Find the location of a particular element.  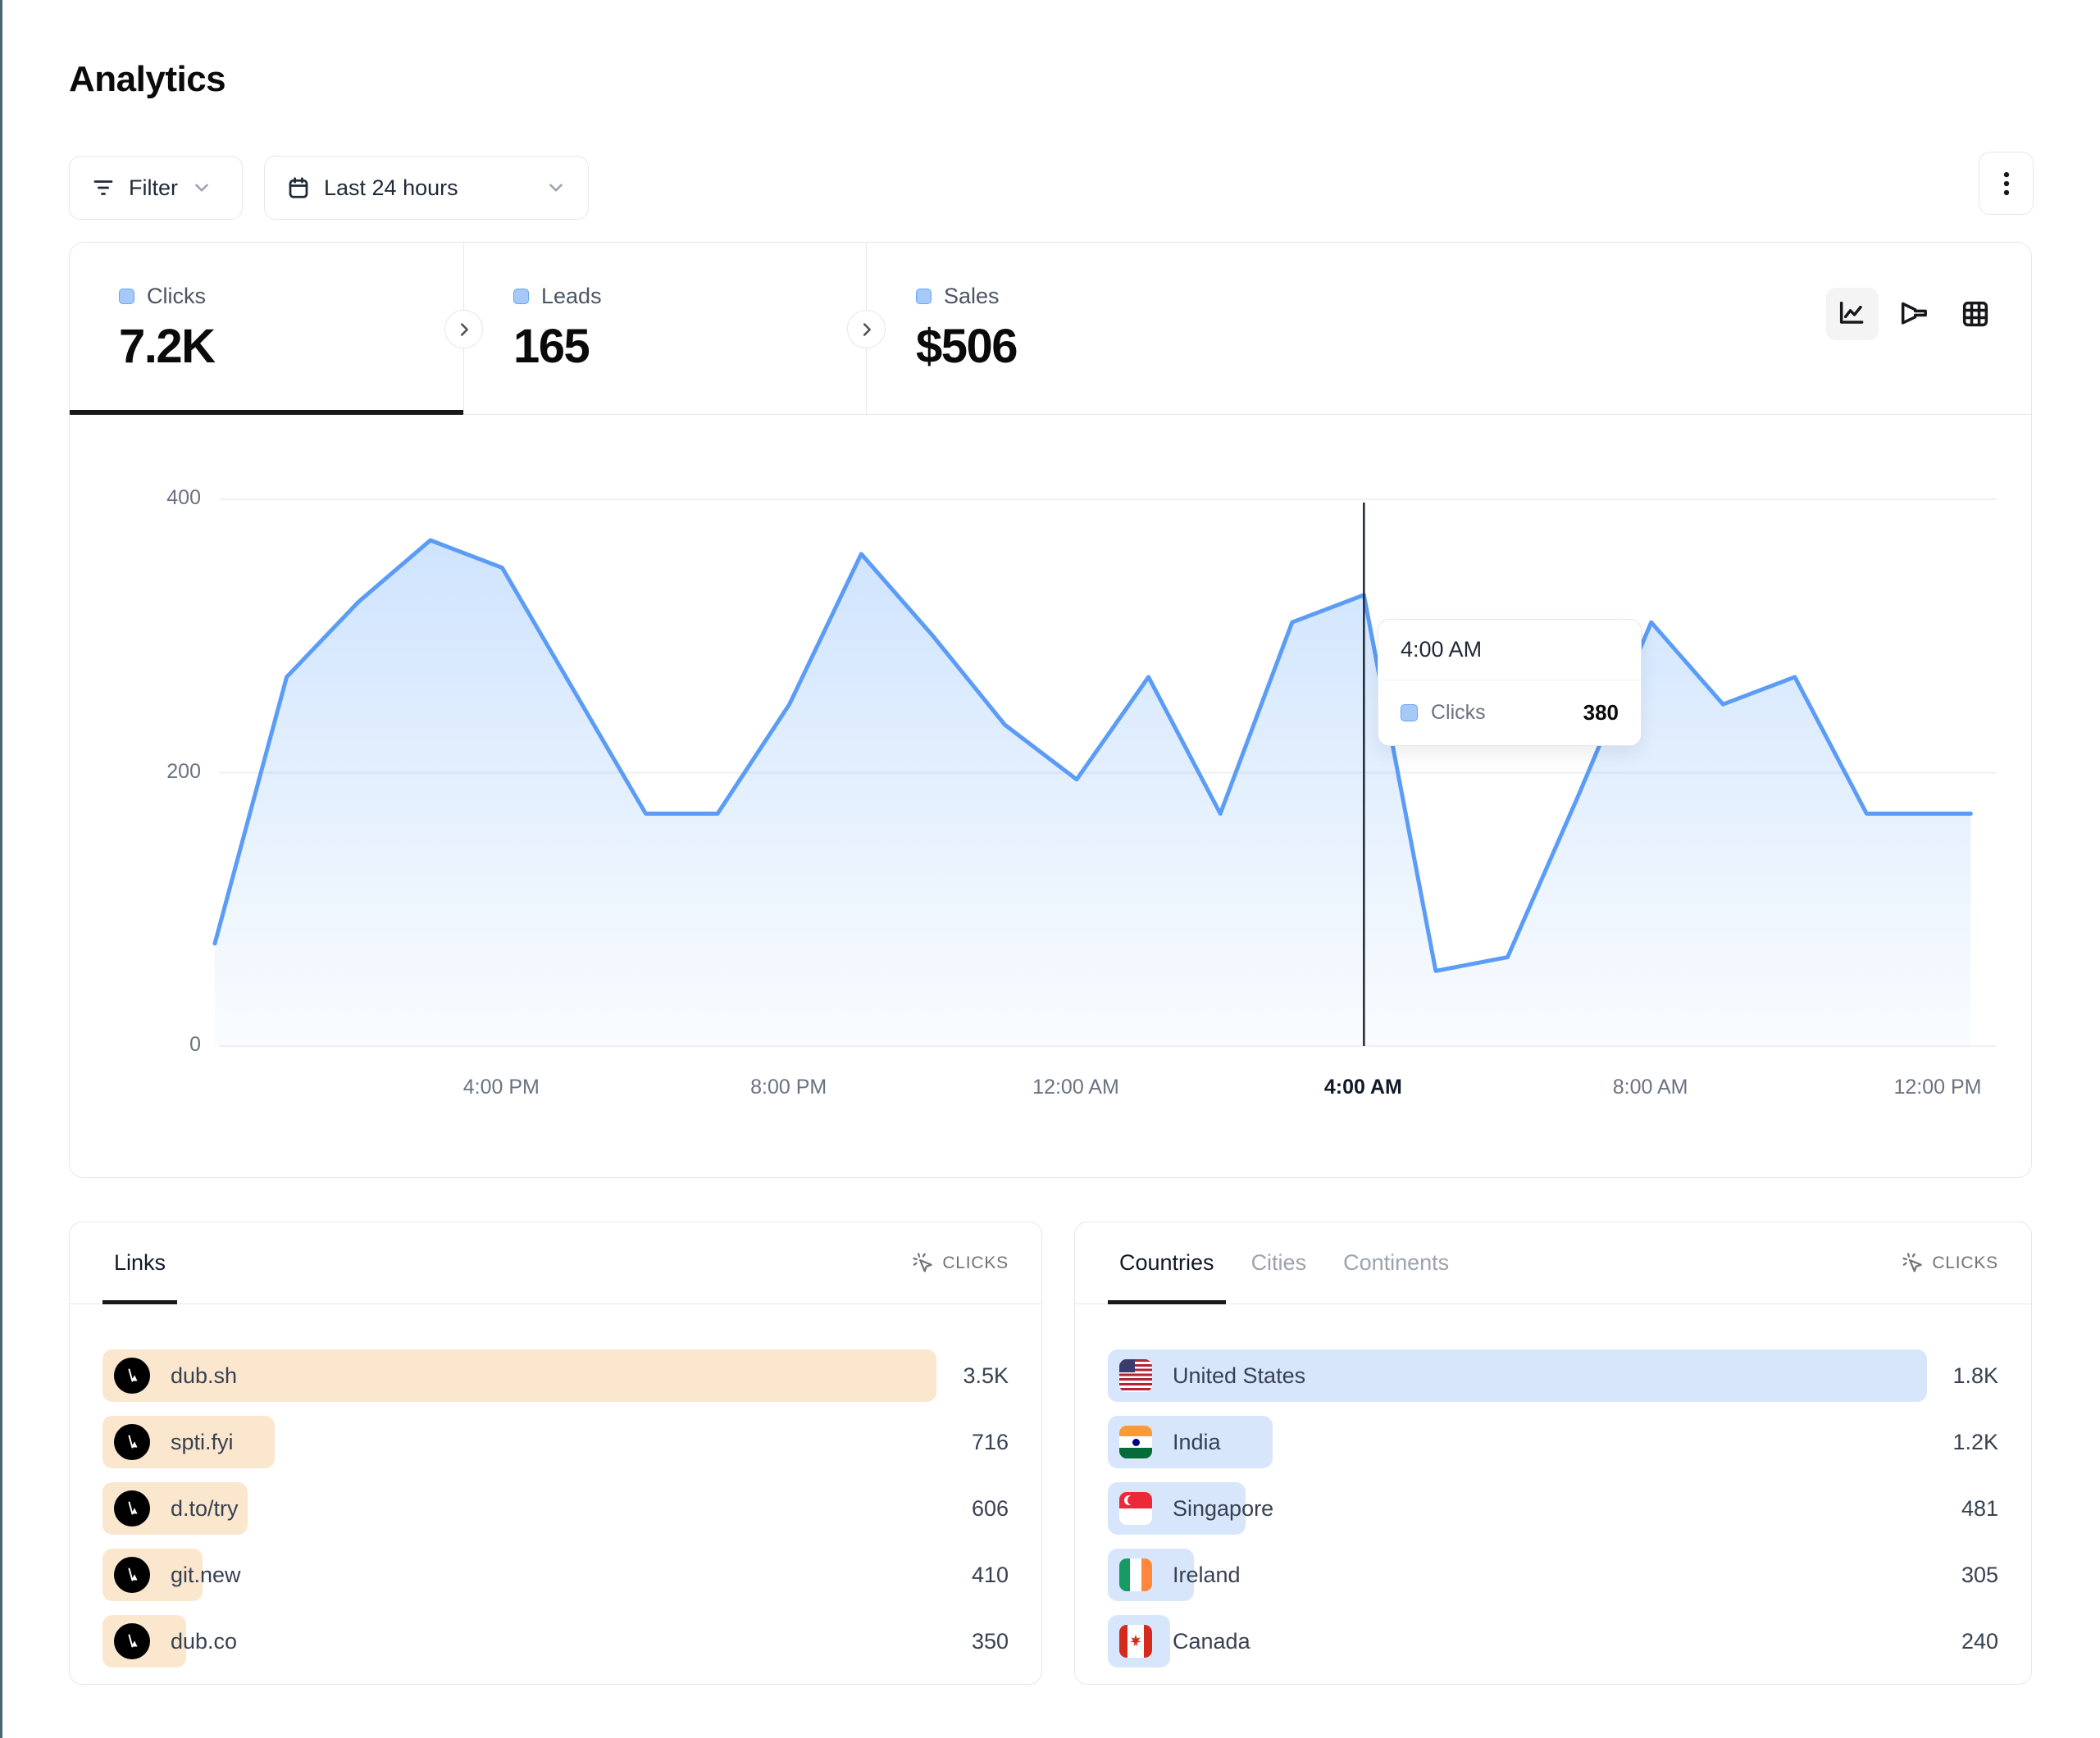

metric-tabs-row: Clicks 7.2K Leads 165 Sales $506 is located at coordinates (1050, 329).